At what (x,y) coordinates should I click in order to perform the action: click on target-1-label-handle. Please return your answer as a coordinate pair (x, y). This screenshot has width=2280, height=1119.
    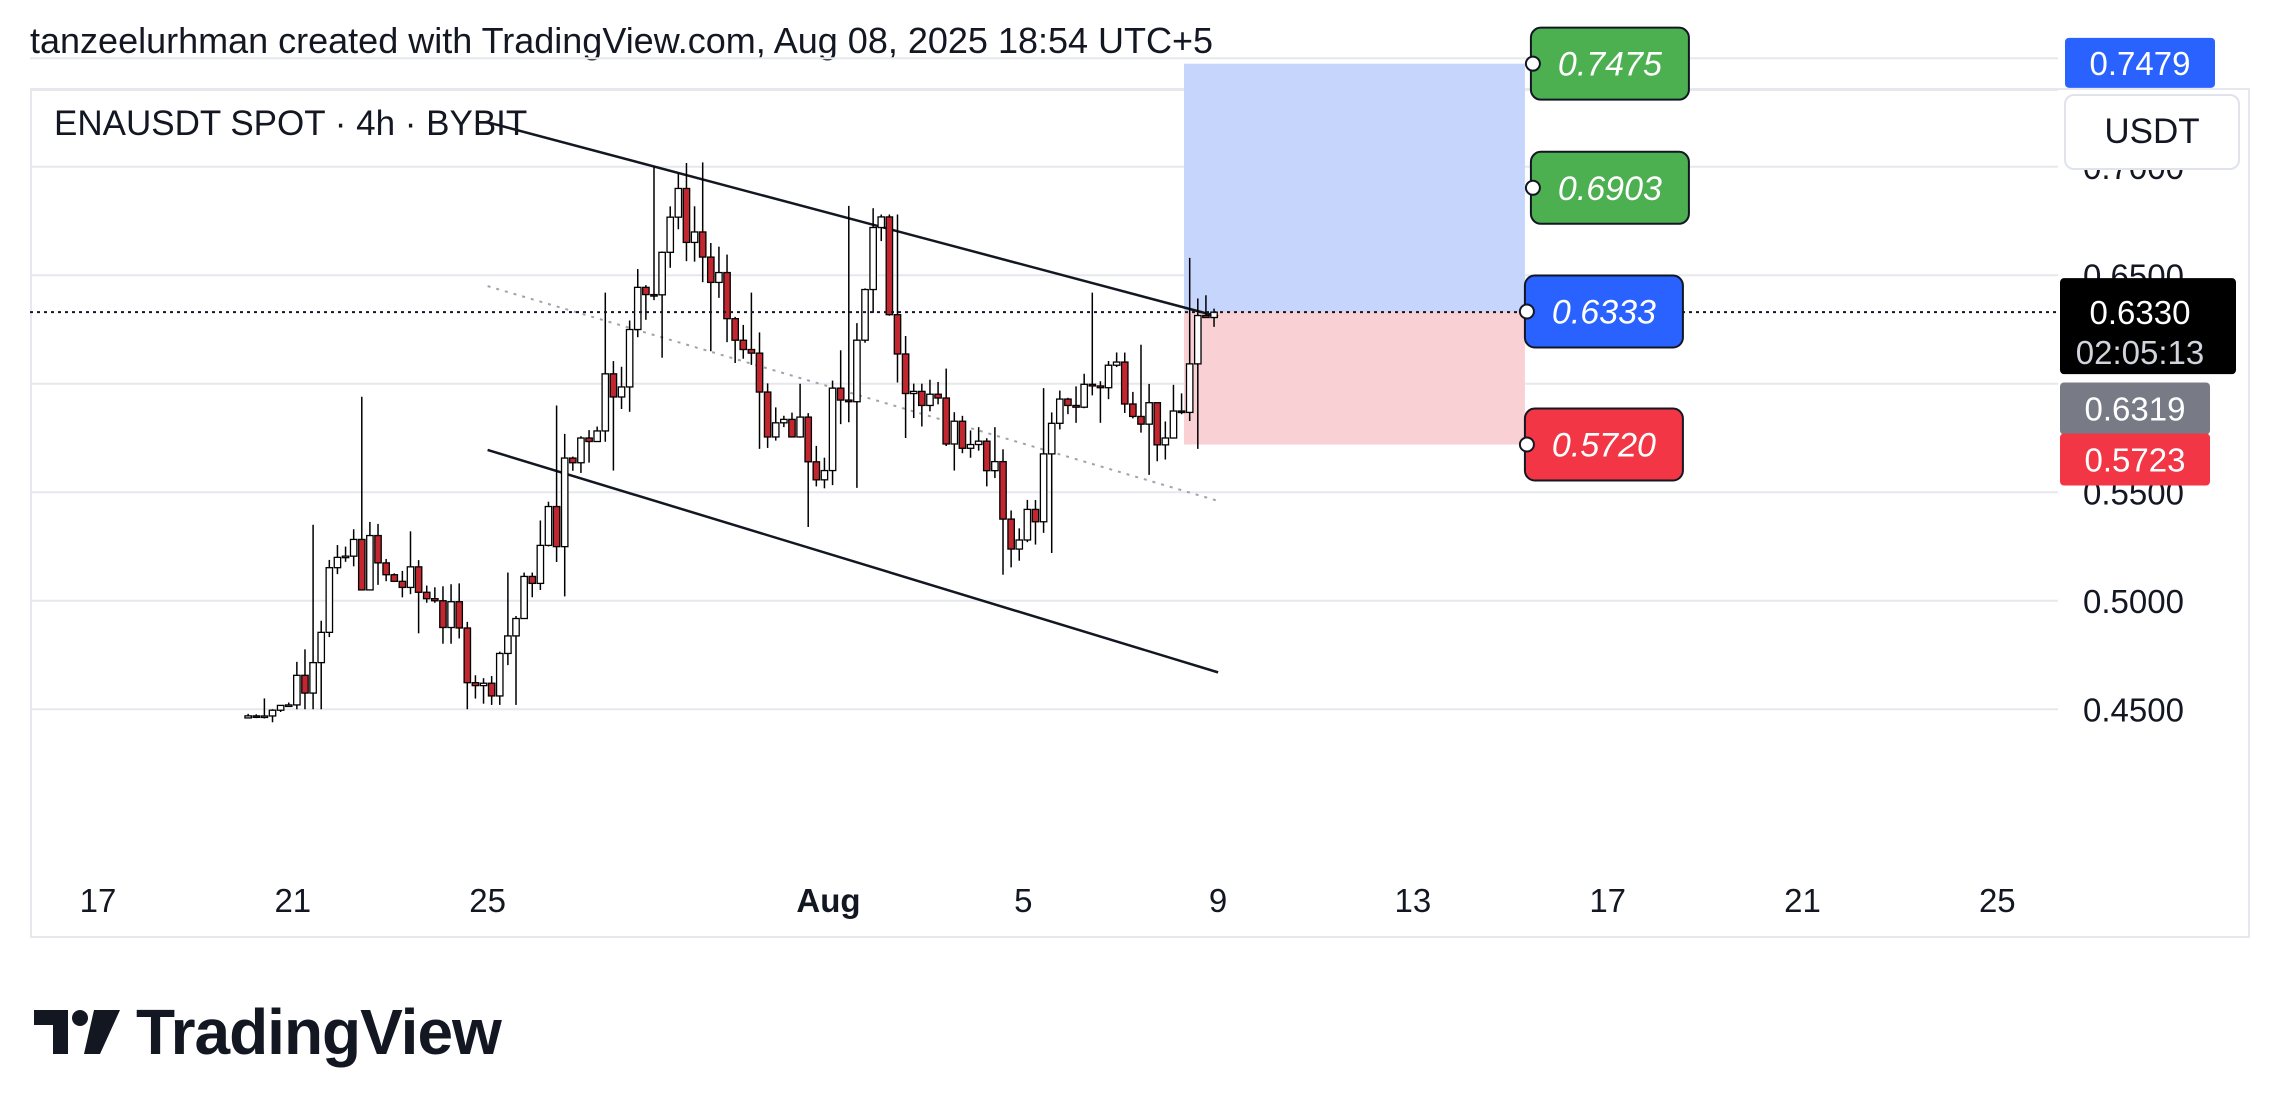
    Looking at the image, I should click on (1532, 187).